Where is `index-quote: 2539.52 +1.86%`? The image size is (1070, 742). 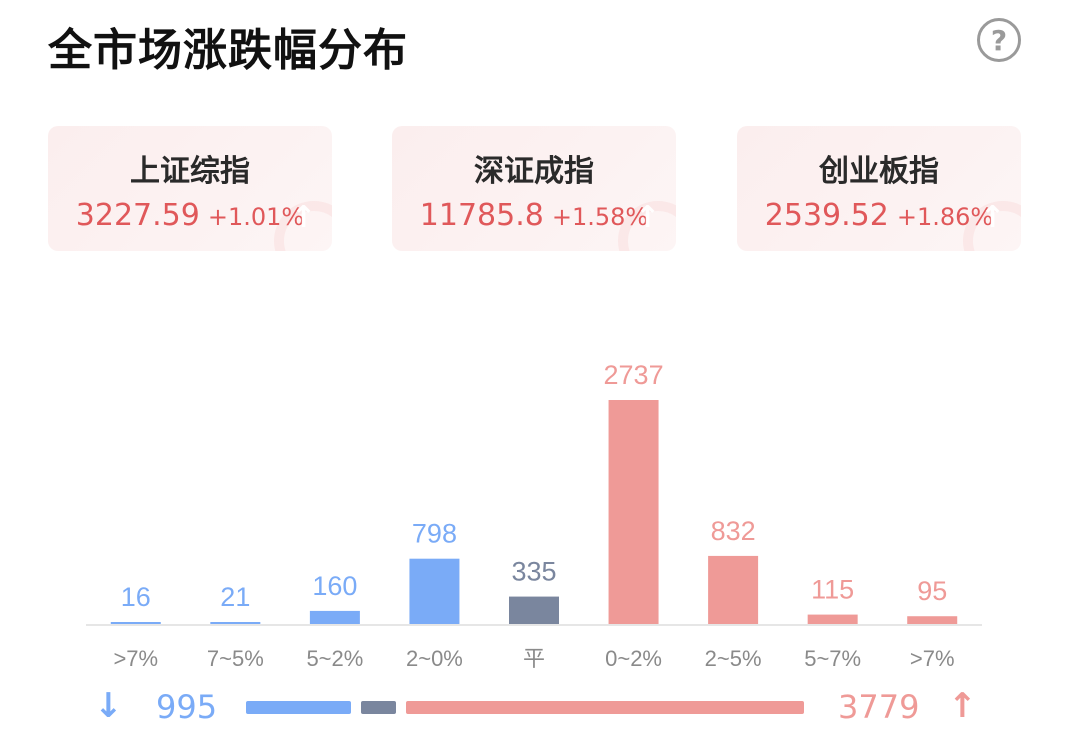
index-quote: 2539.52 +1.86% is located at coordinates (879, 215).